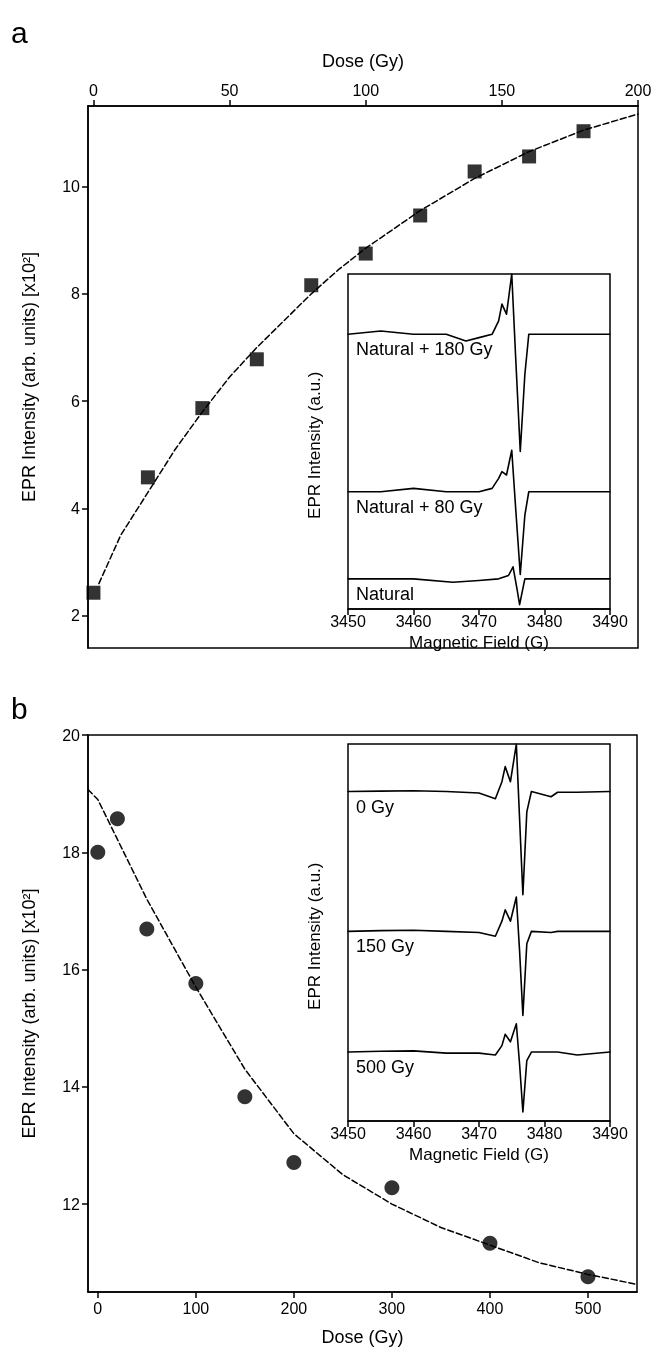 The height and width of the screenshot is (1367, 666). Describe the element at coordinates (71, 1087) in the screenshot. I see `y-tick-label: 14` at that location.